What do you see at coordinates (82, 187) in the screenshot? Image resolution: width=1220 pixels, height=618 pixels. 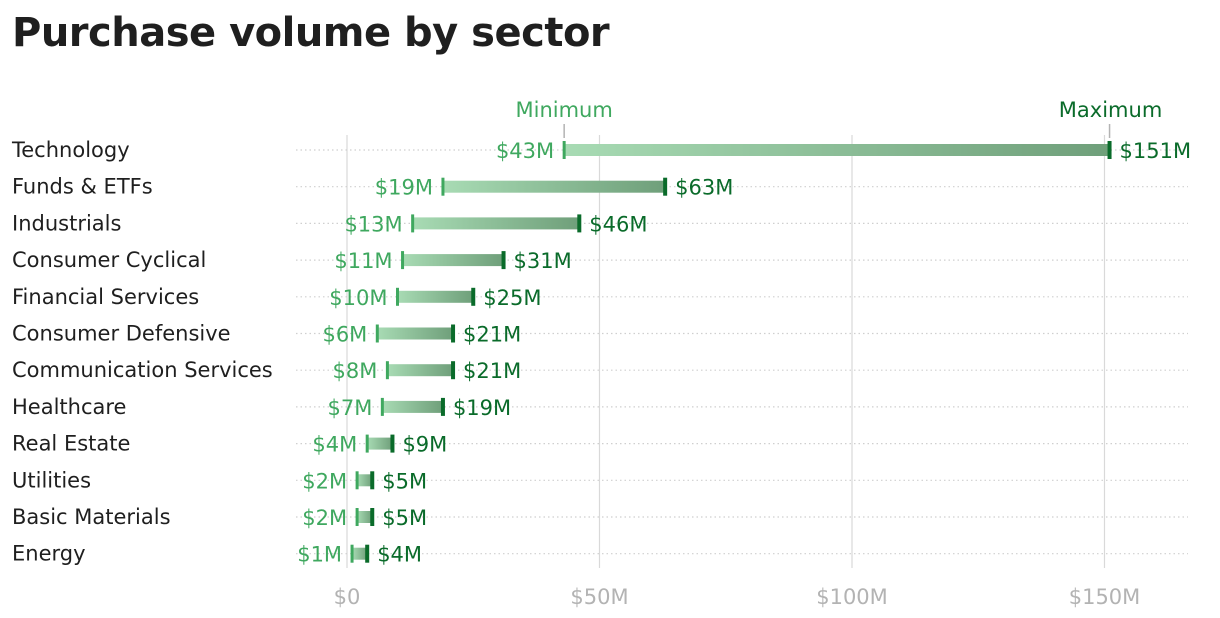 I see `category-label: Funds & ETFs` at bounding box center [82, 187].